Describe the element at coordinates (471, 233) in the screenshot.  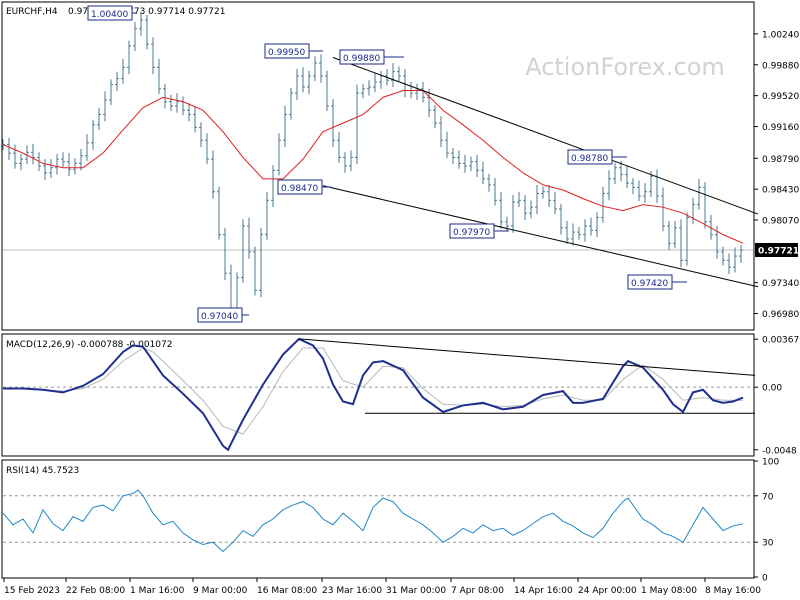
I see `price-annotation-label: 0.97970` at that location.